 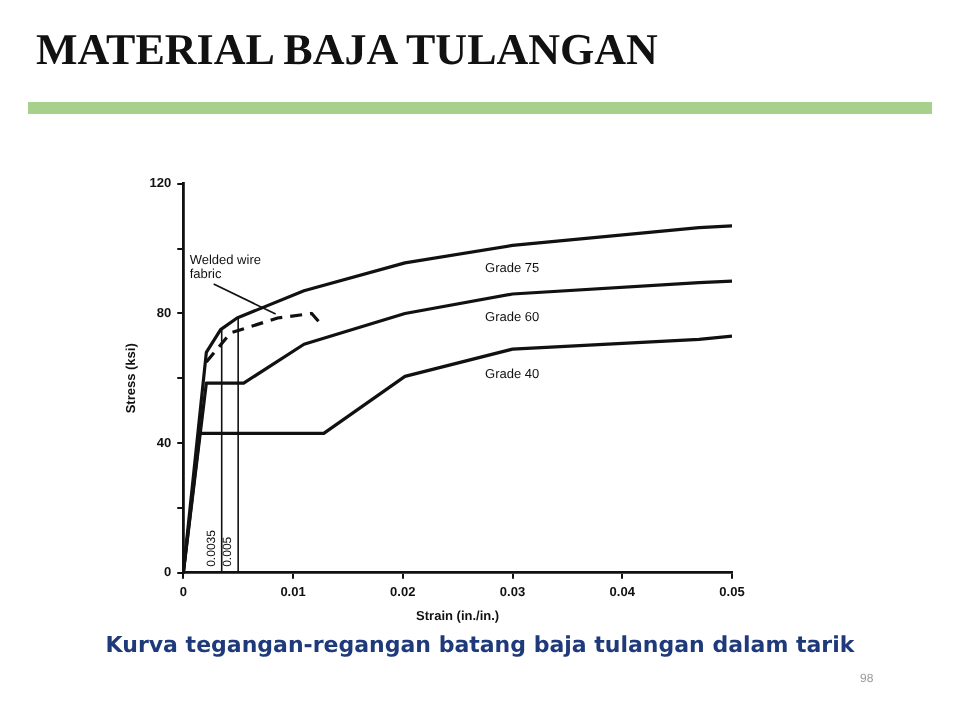 I want to click on chart-title: MATERIAL BAJA TULANGAN, so click(x=347, y=50).